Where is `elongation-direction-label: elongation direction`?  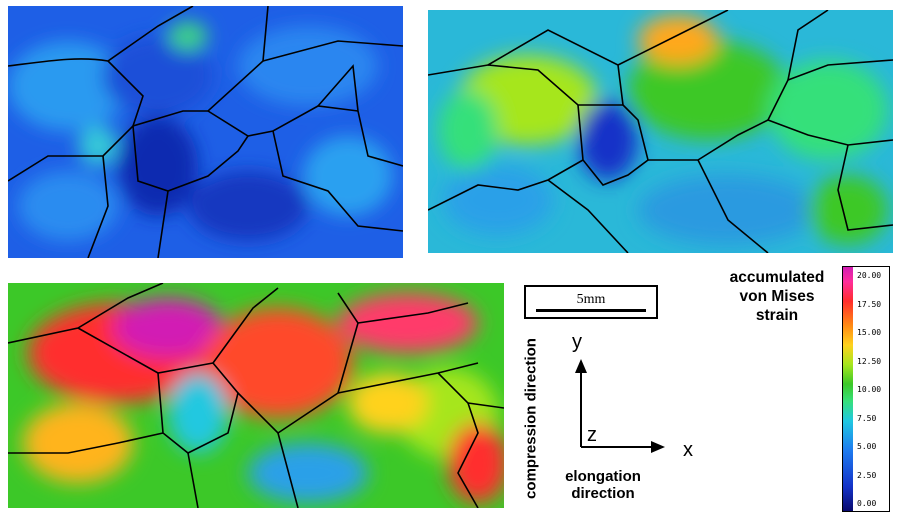
elongation-direction-label: elongation direction is located at coordinates (603, 485).